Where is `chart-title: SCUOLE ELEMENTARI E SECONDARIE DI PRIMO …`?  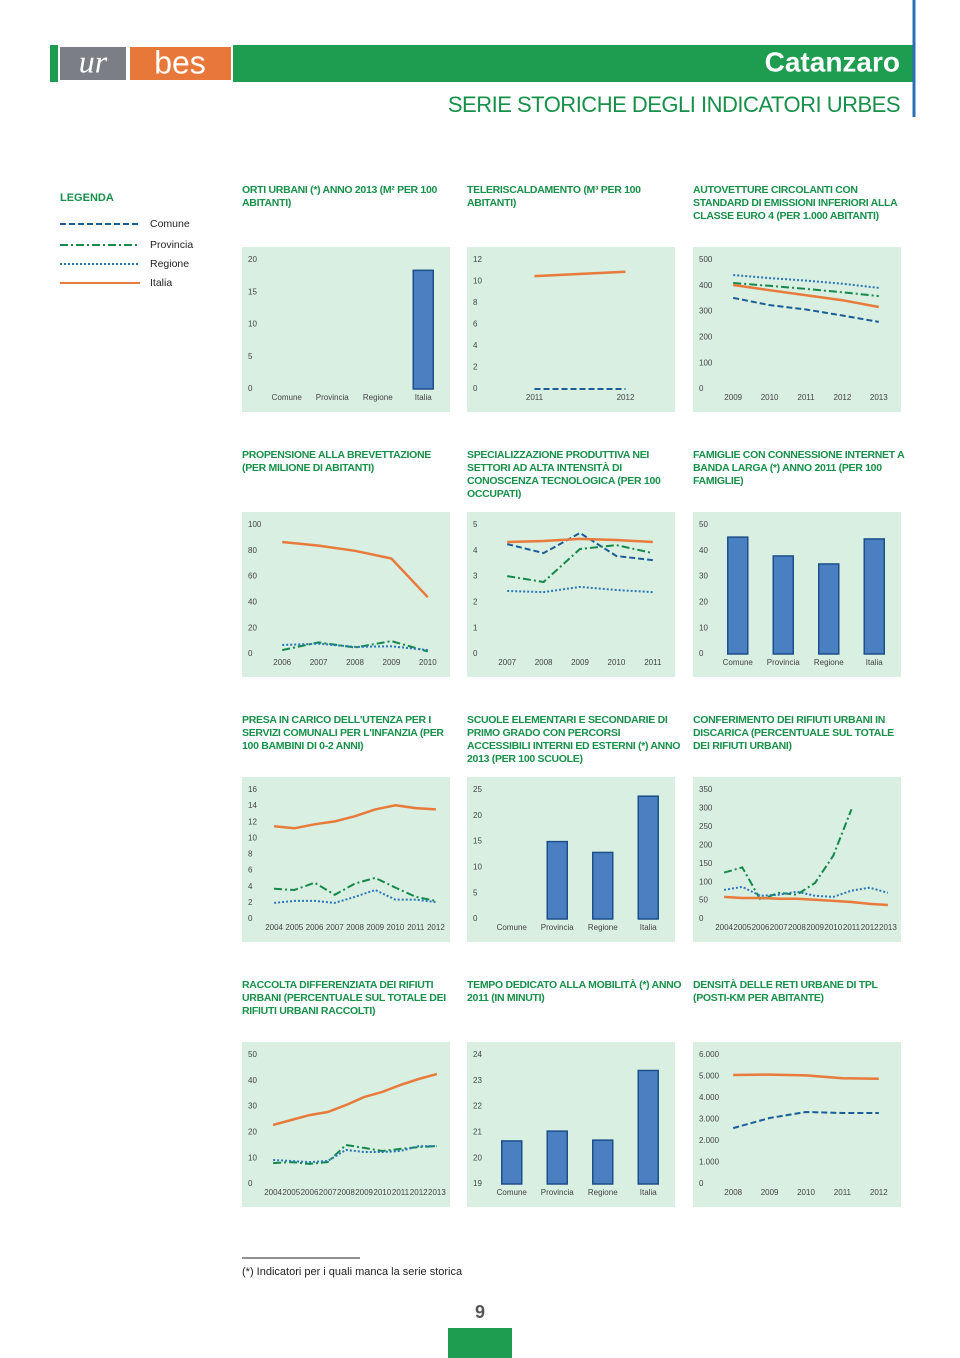 chart-title: SCUOLE ELEMENTARI E SECONDARIE DI PRIMO … is located at coordinates (574, 739).